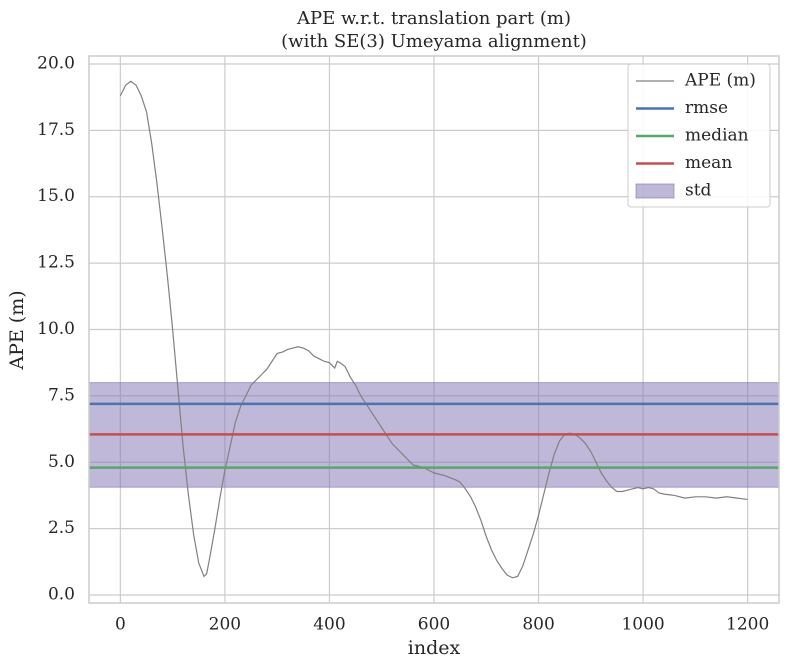  Describe the element at coordinates (538, 625) in the screenshot. I see `x-tick-label: 800` at that location.